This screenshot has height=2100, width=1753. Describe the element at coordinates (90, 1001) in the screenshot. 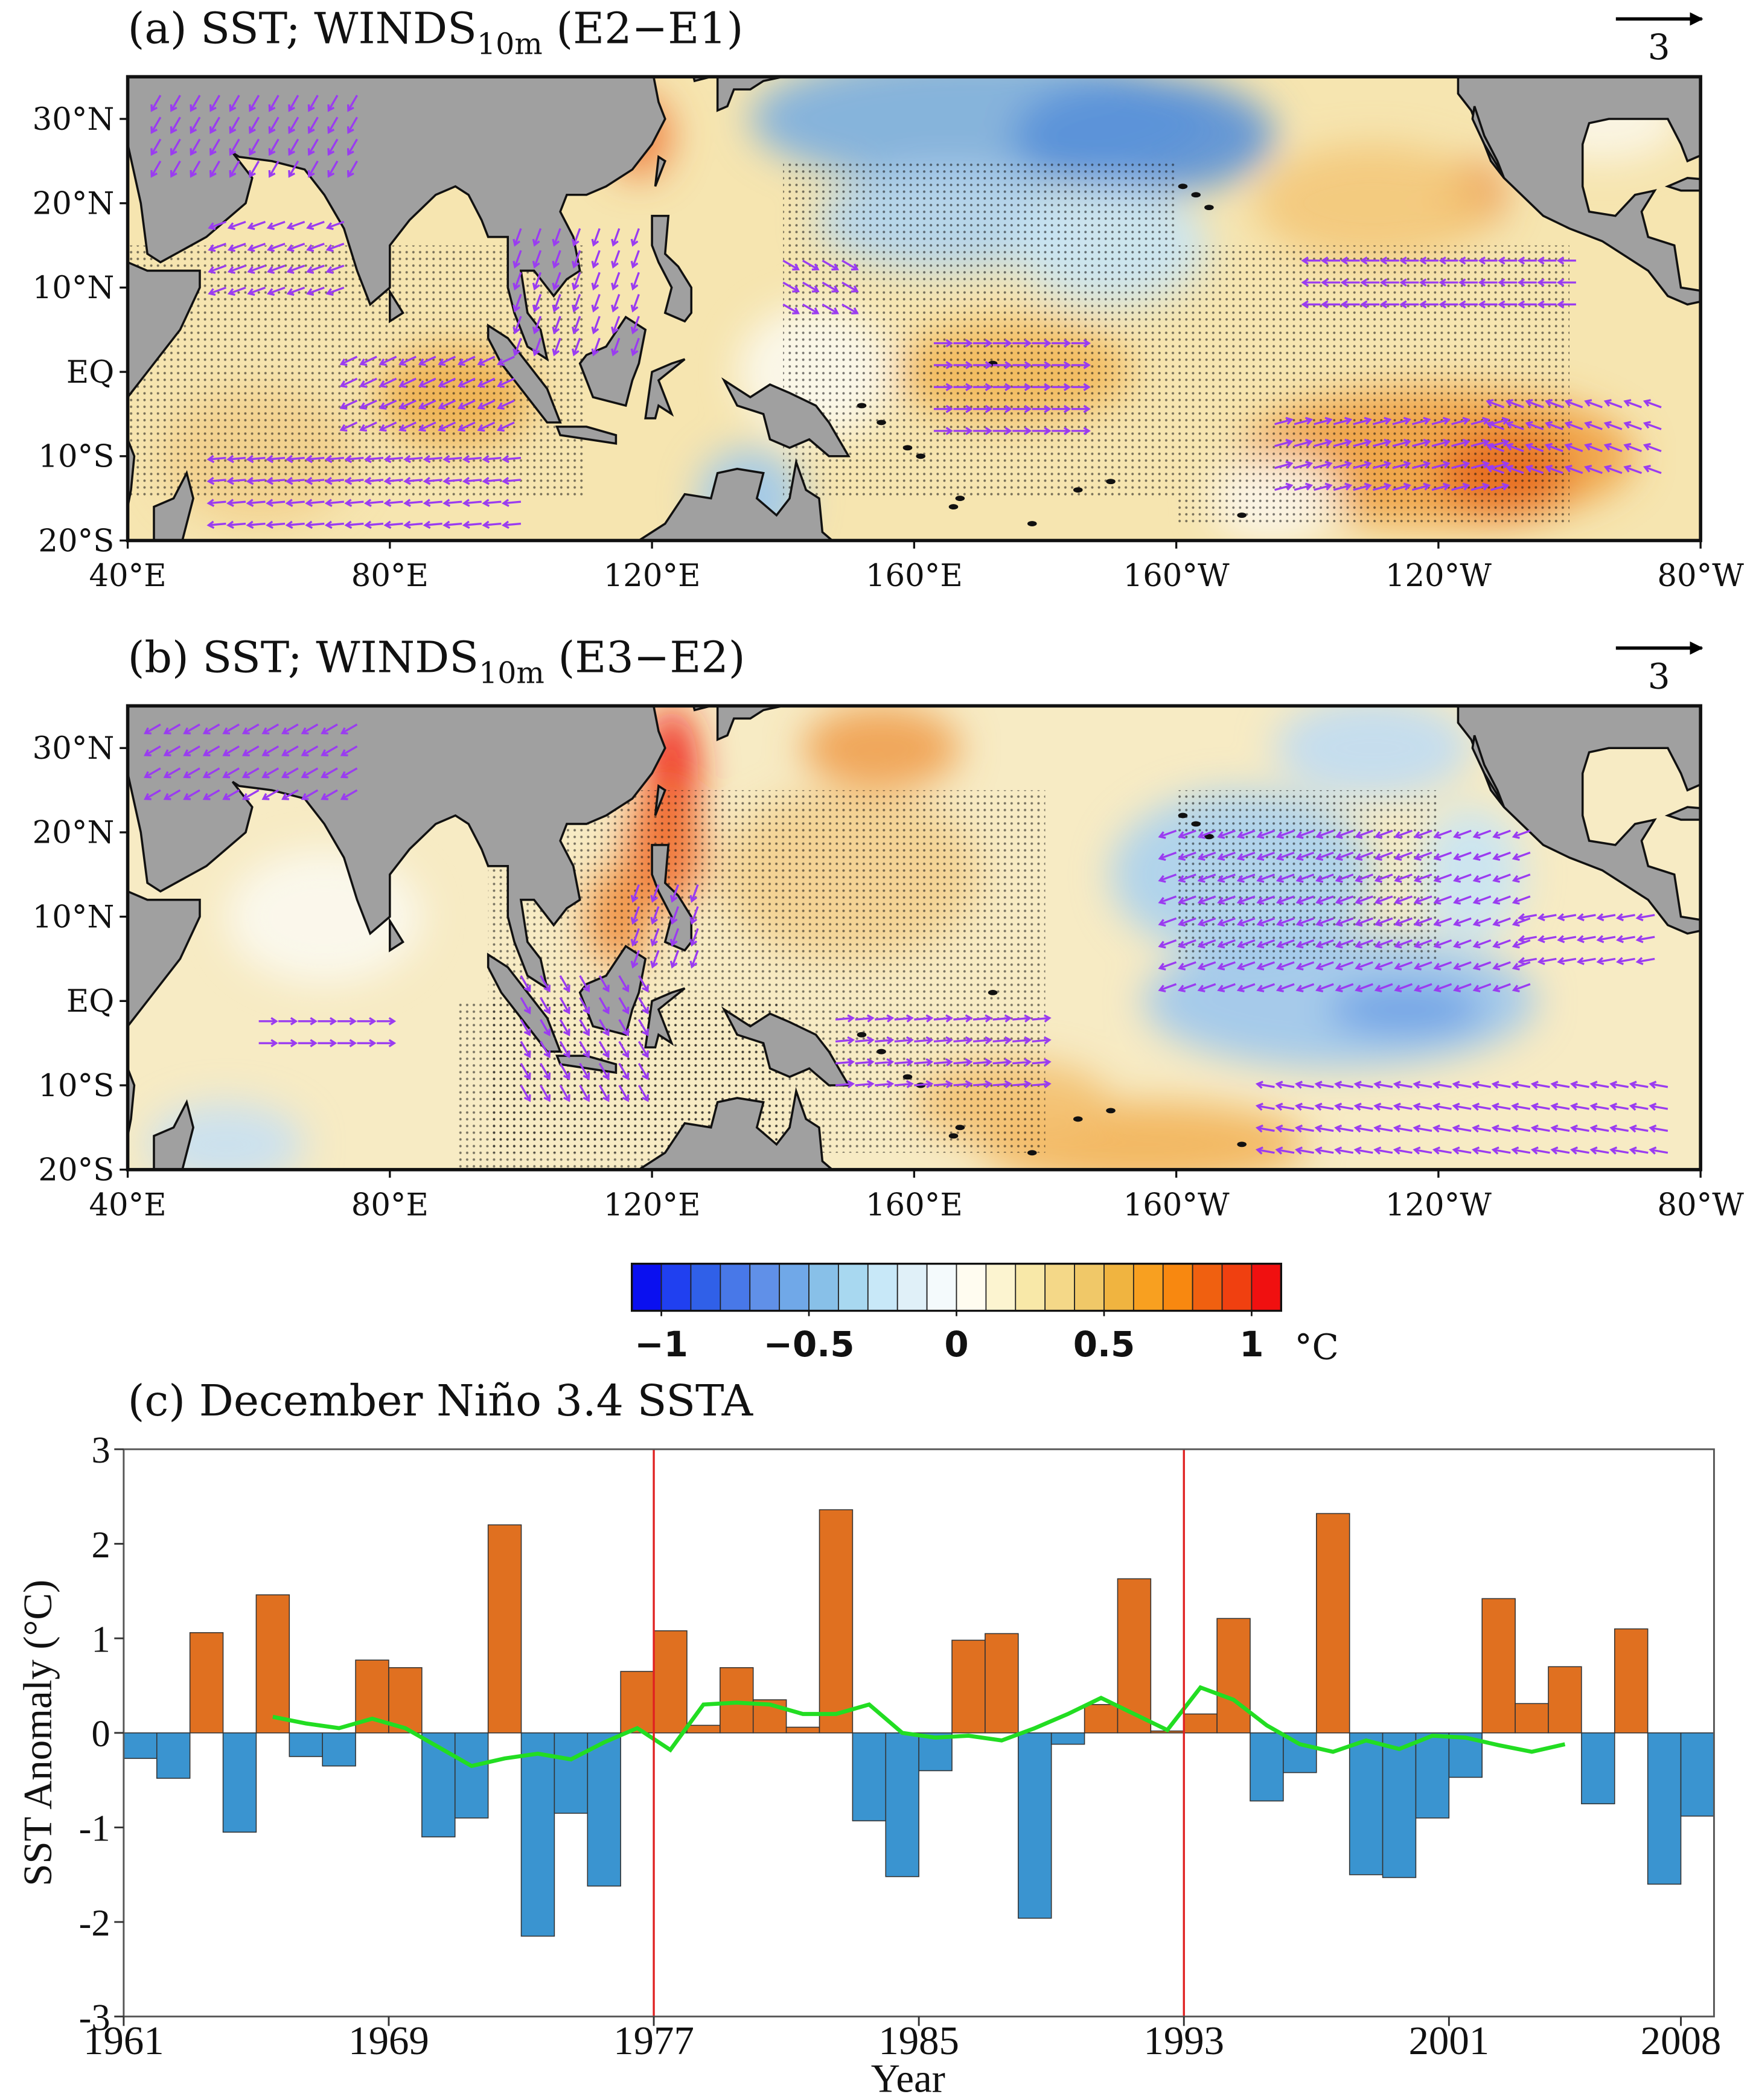

I see `y-tick-label: EQ` at that location.